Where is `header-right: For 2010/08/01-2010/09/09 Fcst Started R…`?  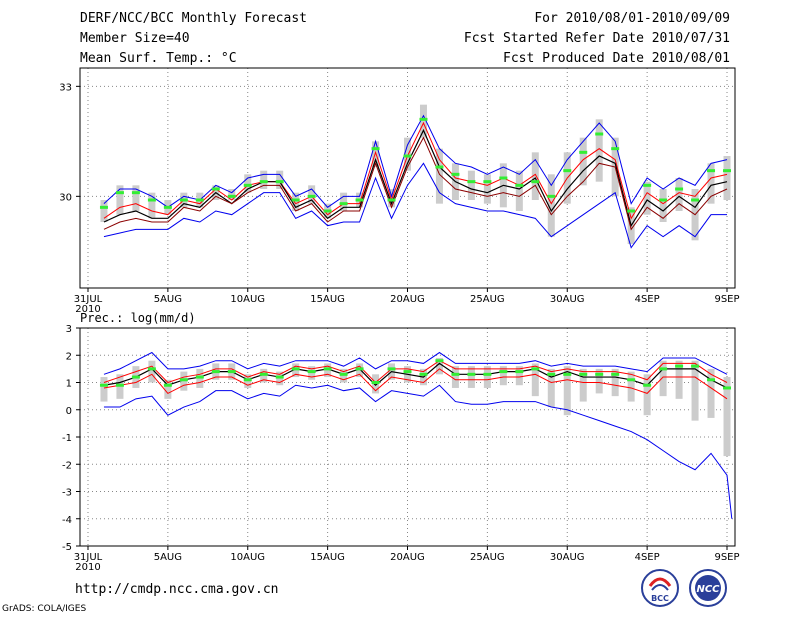 header-right: For 2010/08/01-2010/09/09 Fcst Started R… is located at coordinates (597, 40).